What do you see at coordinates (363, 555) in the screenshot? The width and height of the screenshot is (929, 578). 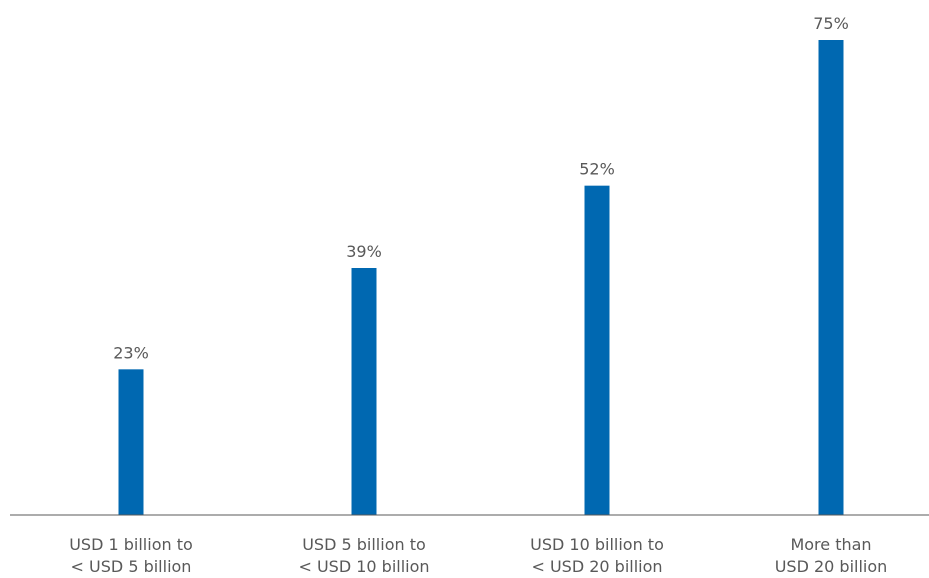 I see `category-label-2: USD 5 billion to < USD 10 billion` at bounding box center [363, 555].